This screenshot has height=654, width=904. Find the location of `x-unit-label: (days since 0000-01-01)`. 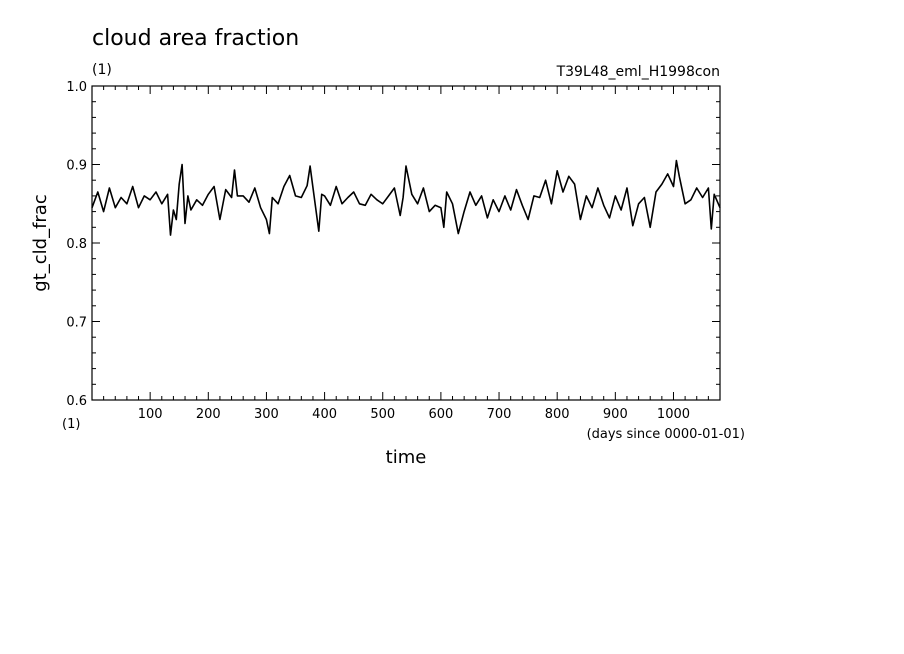

x-unit-label: (days since 0000-01-01) is located at coordinates (666, 434).